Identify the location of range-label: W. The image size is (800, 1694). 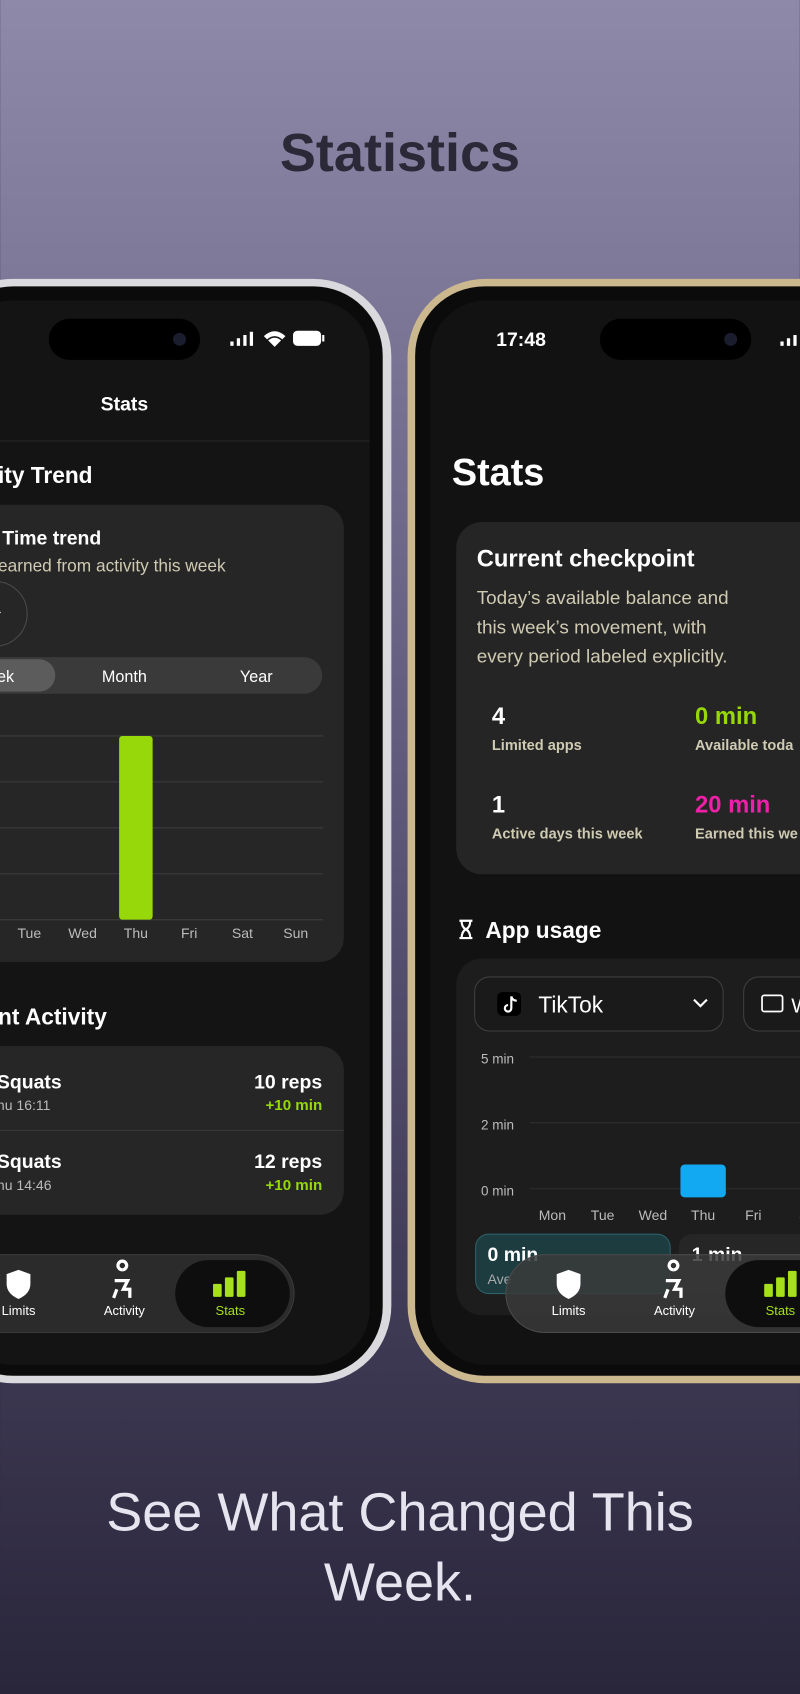
(795, 1006).